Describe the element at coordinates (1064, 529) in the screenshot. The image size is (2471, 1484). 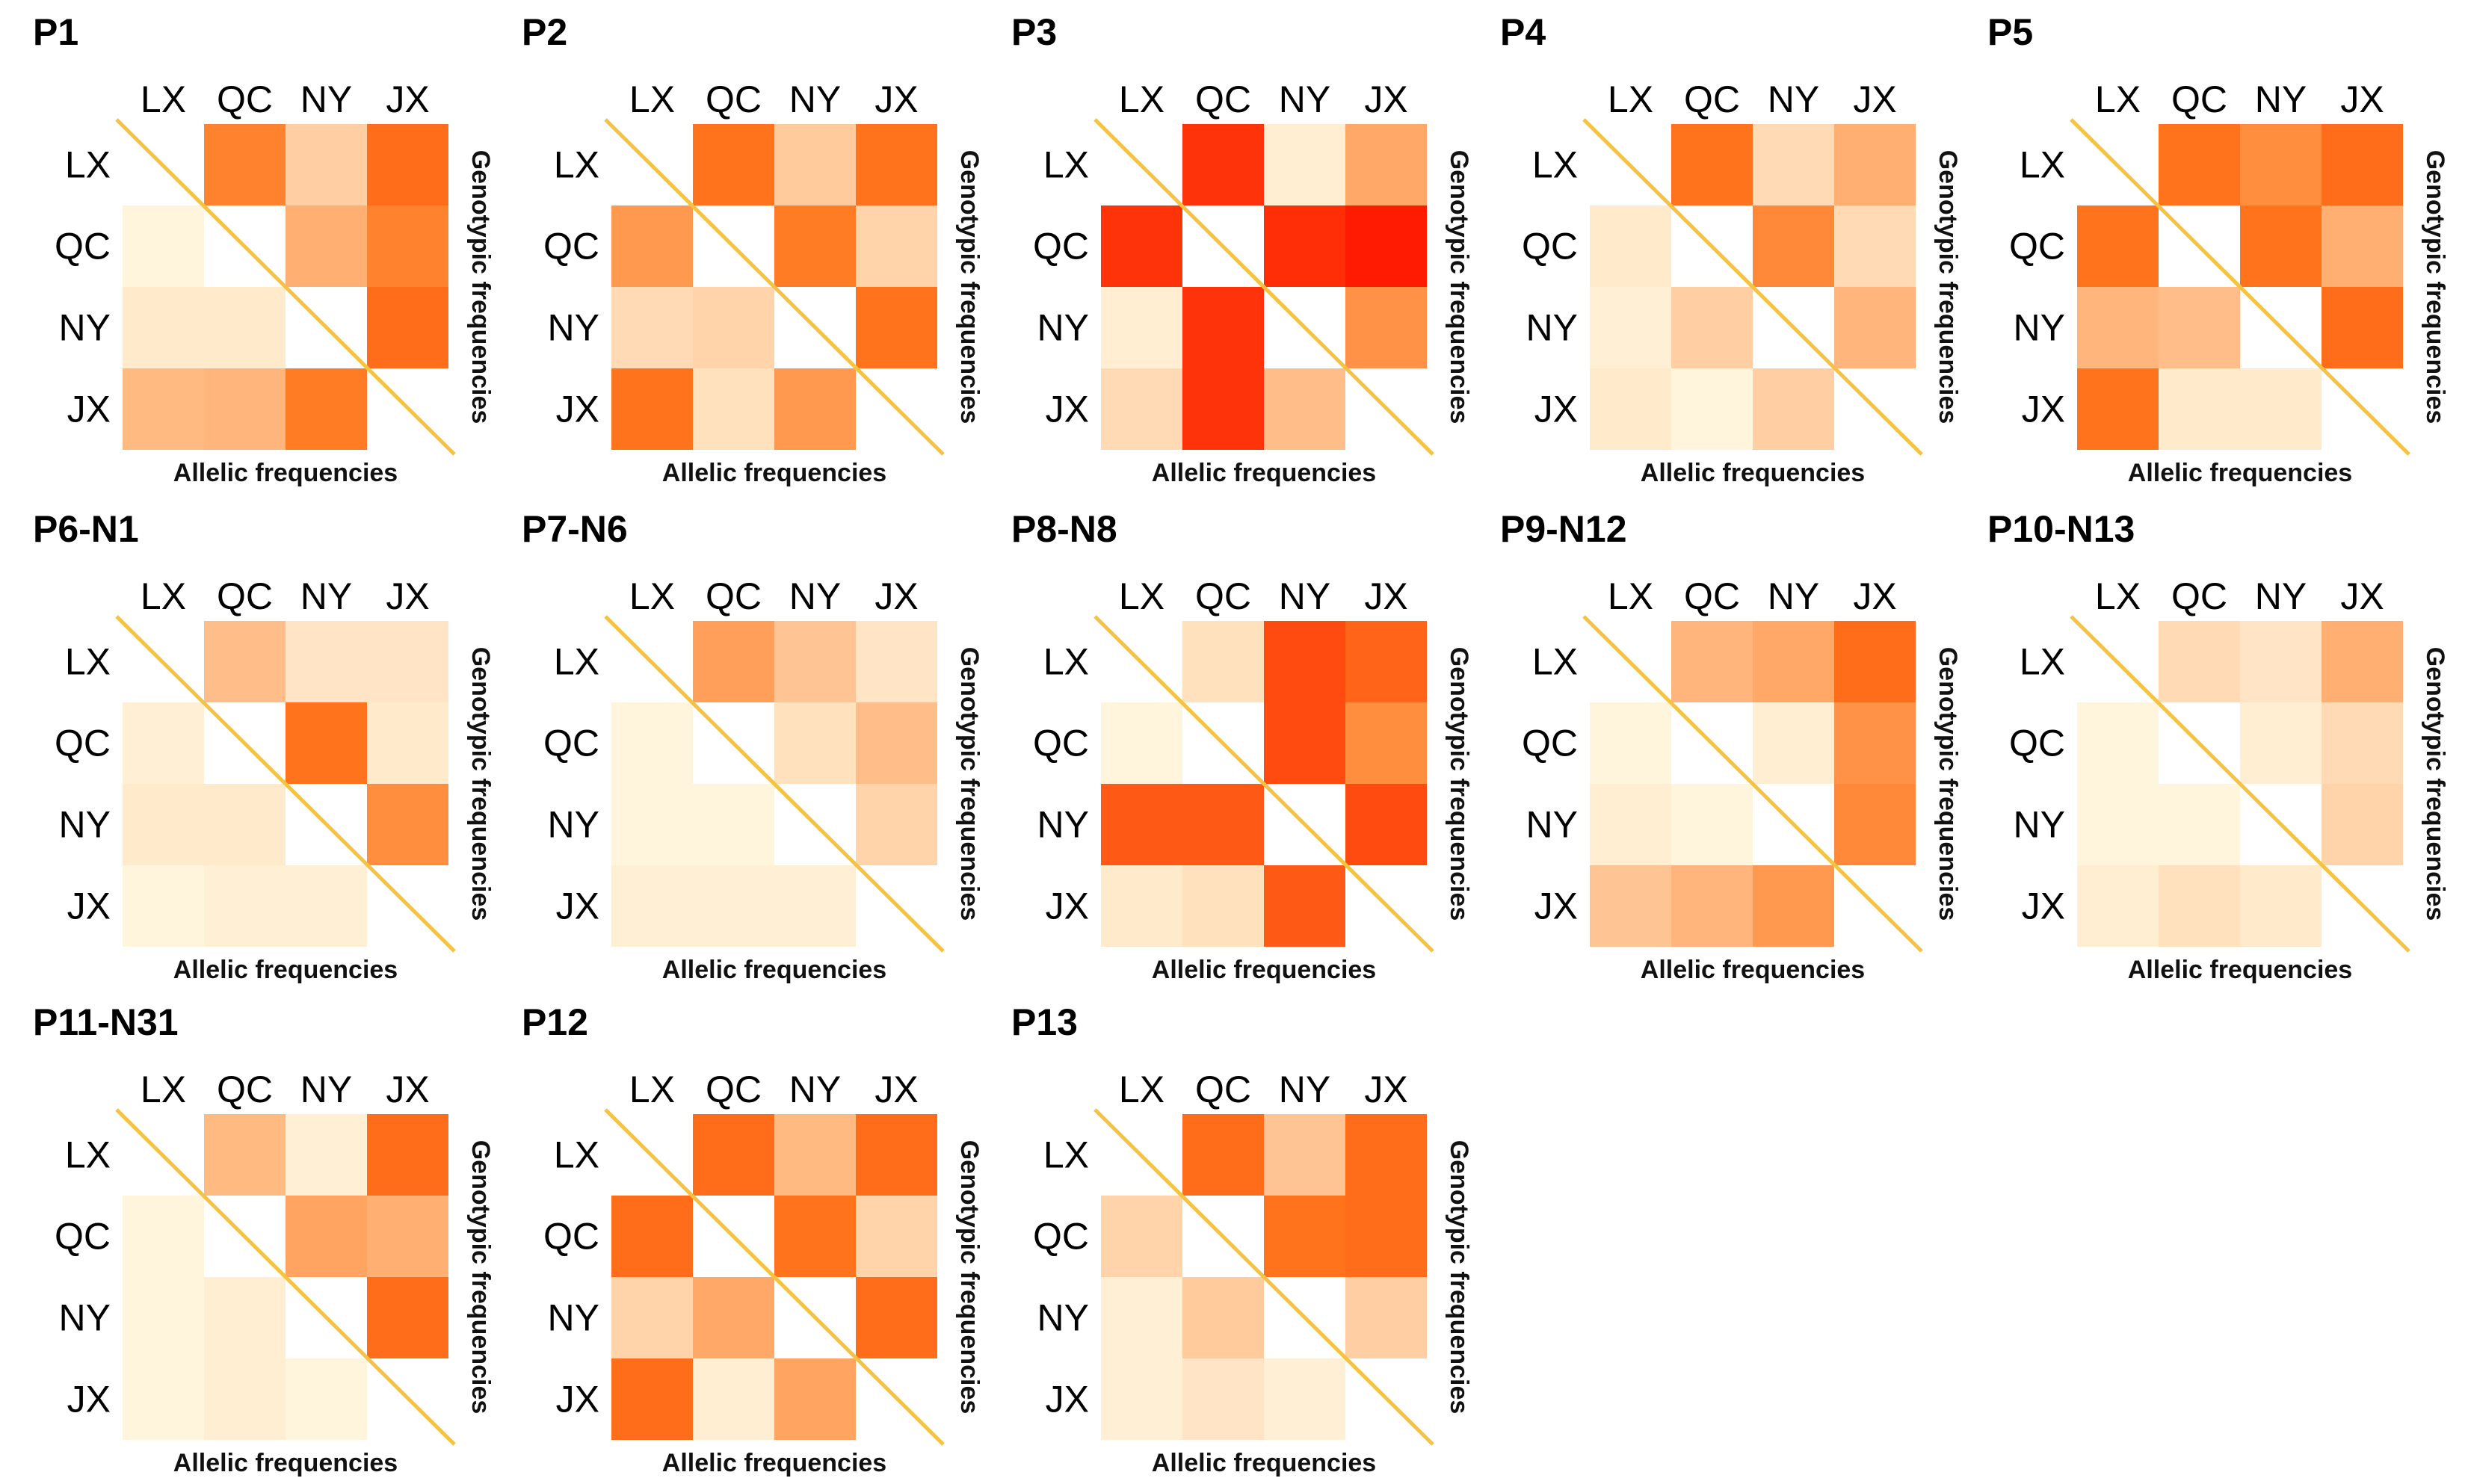
I see `panel-title: P8-N8` at that location.